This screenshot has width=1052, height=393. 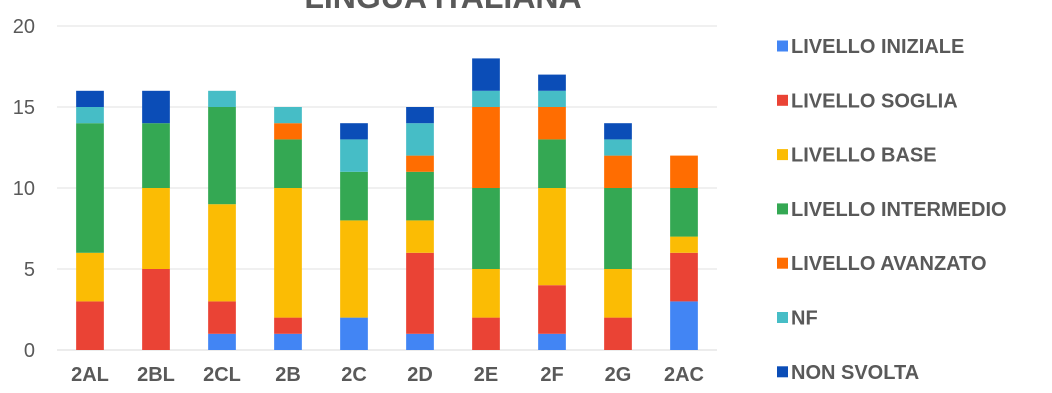 What do you see at coordinates (222, 375) in the screenshot?
I see `x-tick-label: 2CL` at bounding box center [222, 375].